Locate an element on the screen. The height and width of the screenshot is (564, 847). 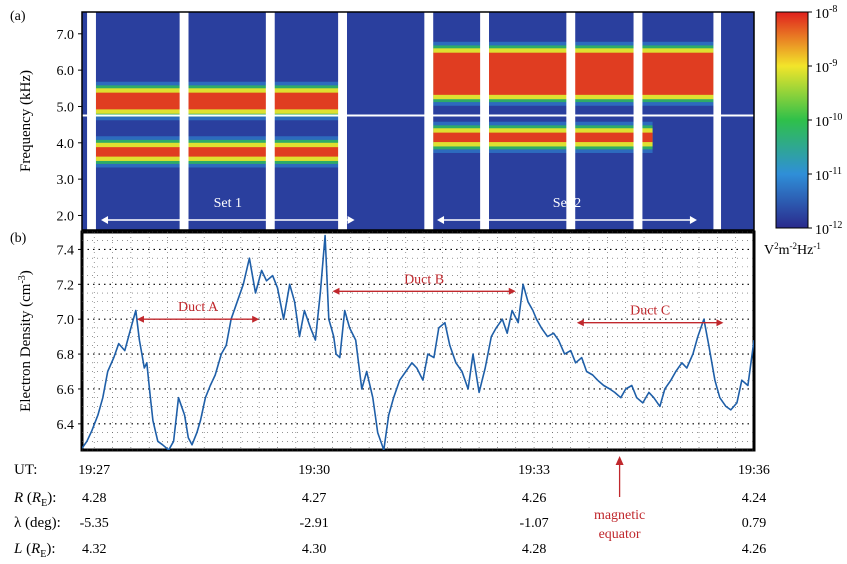
ephemeris-value: 19:27 is located at coordinates (94, 470).